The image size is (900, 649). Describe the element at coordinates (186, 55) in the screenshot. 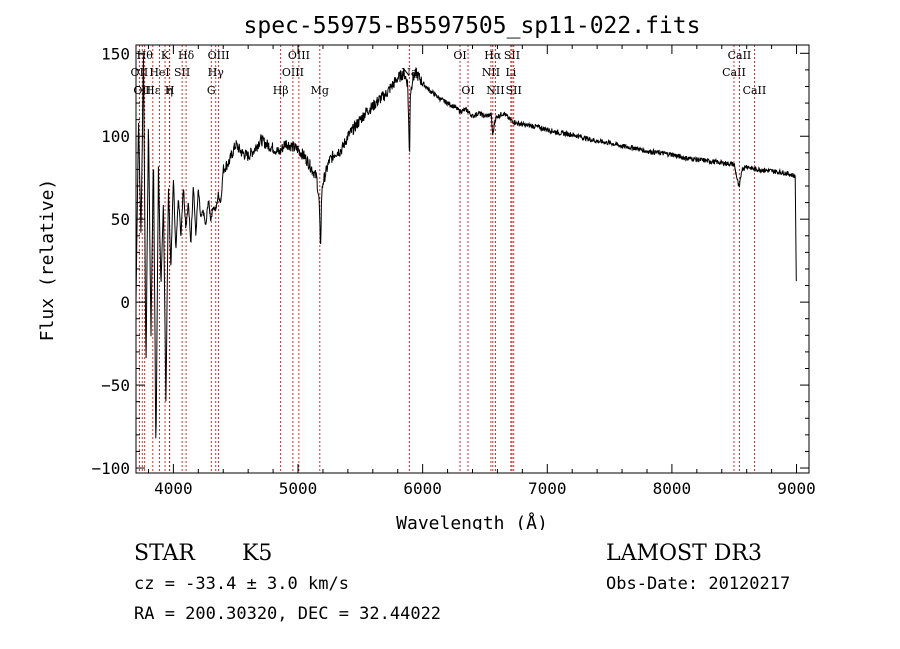

I see `spectral-line-label: Hδ` at that location.